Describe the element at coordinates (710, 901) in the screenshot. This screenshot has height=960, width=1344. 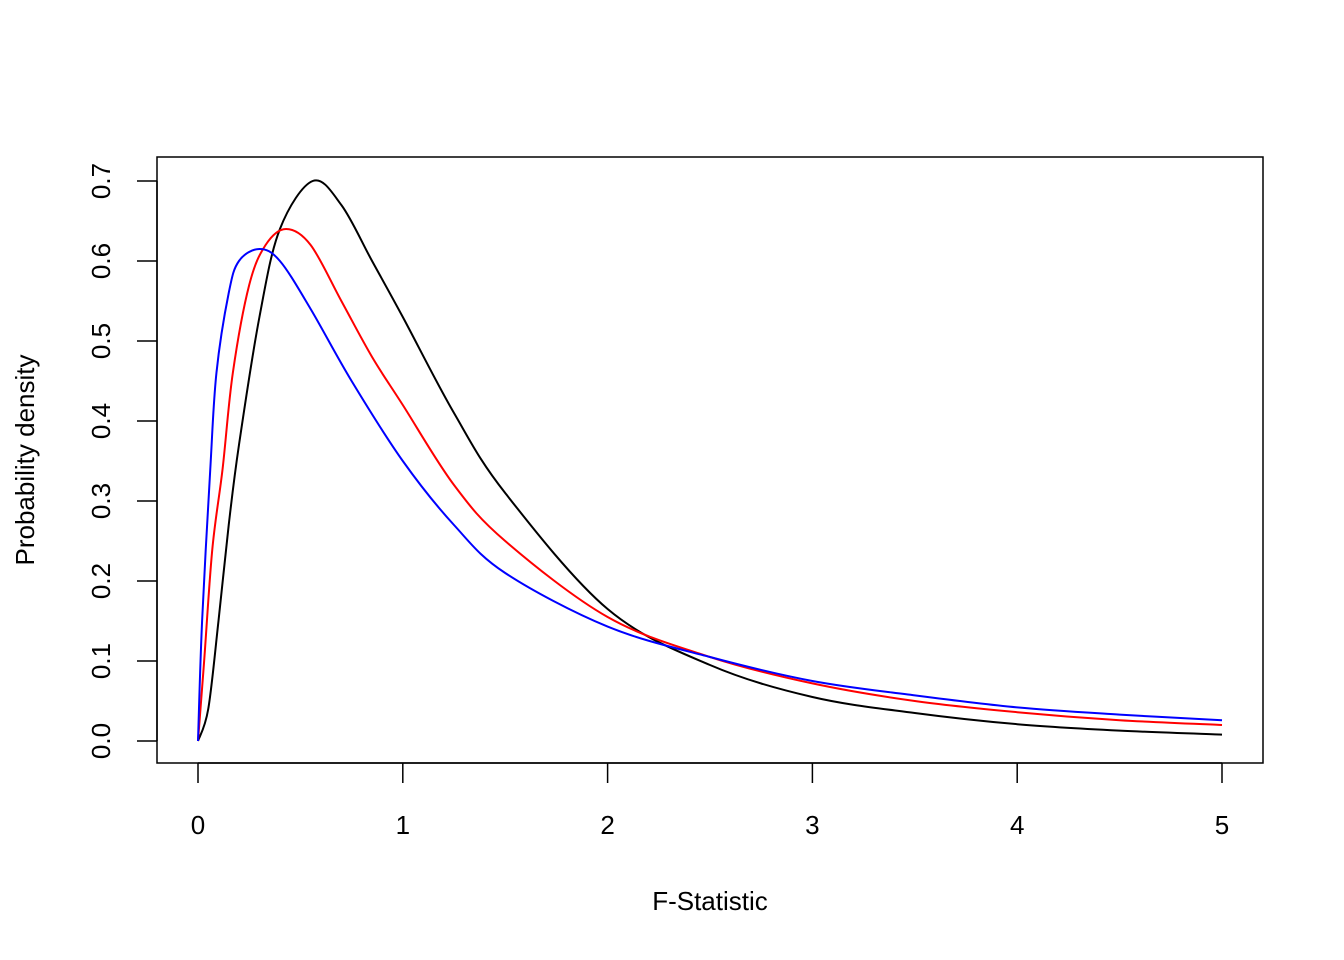
I see `x-axis-label: F-Statistic` at that location.